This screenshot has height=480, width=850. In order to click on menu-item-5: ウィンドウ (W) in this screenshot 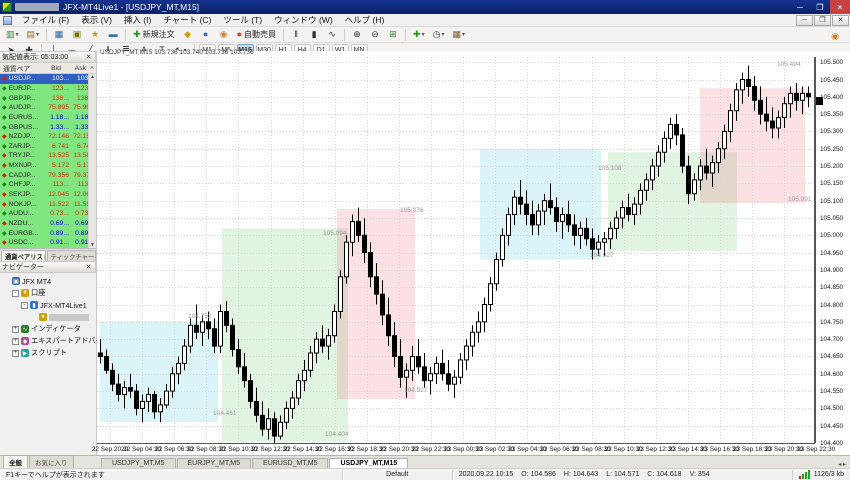, I will do `click(303, 19)`.